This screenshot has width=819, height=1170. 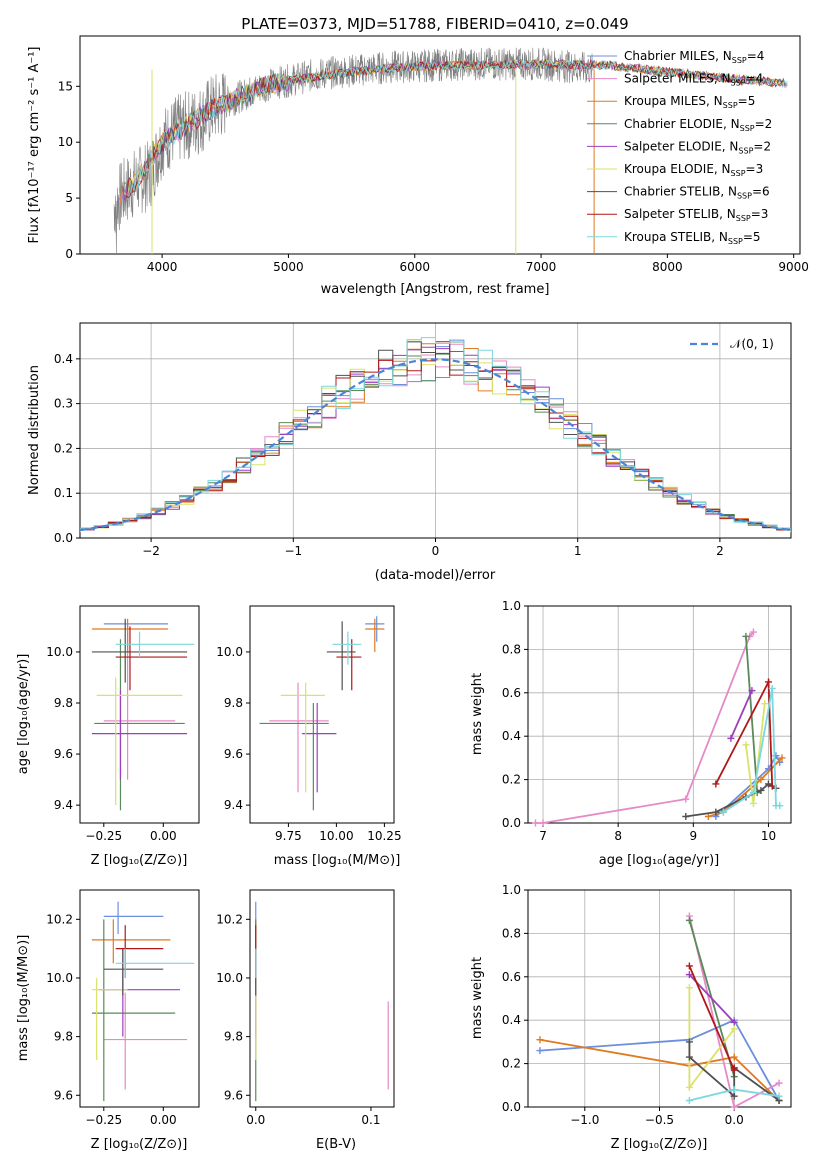 I want to click on x-tick-label: −0.25, so click(x=103, y=1120).